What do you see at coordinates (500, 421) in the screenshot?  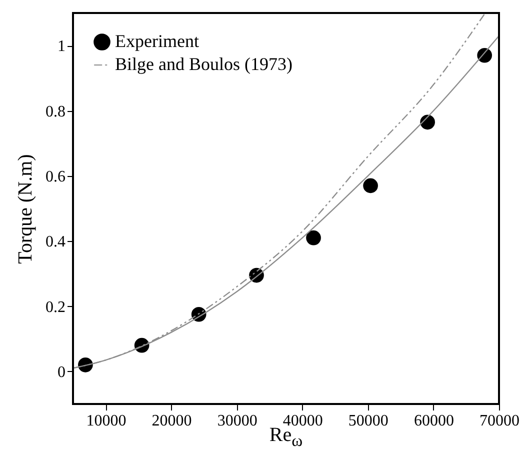 I see `x-tick-label: 70000` at bounding box center [500, 421].